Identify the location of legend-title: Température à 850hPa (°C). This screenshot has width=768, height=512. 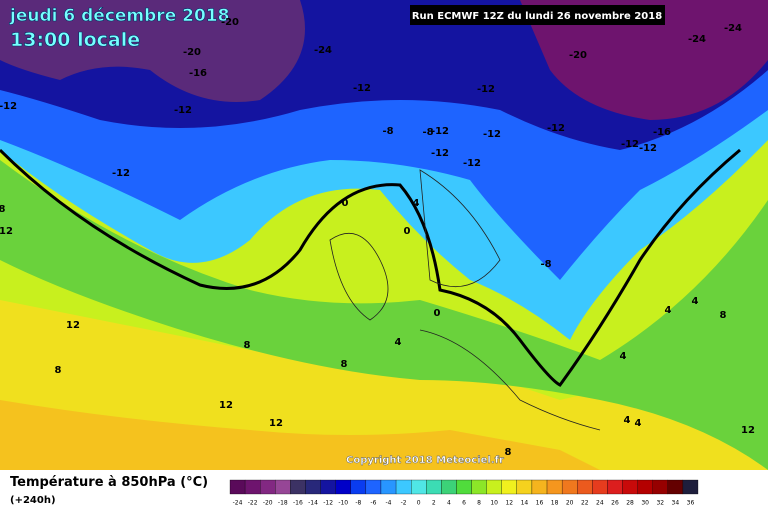
(109, 482).